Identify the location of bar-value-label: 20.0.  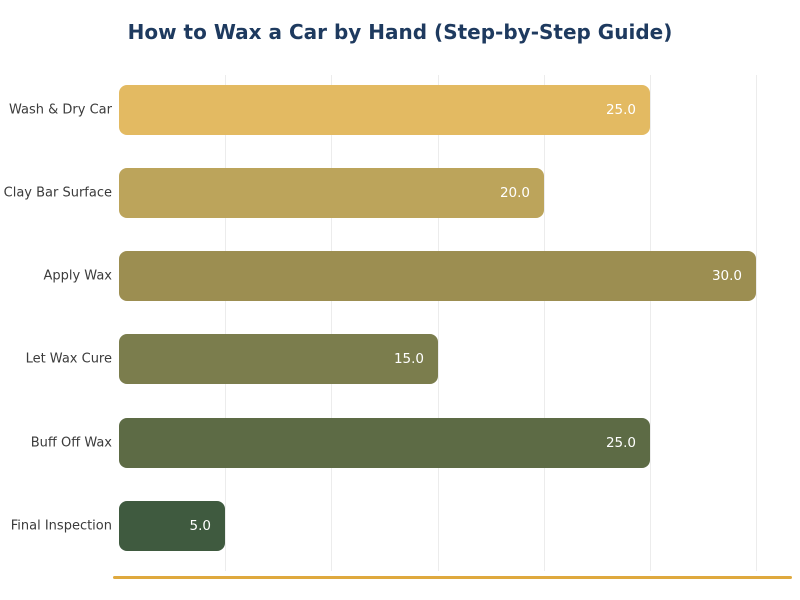
(514, 193).